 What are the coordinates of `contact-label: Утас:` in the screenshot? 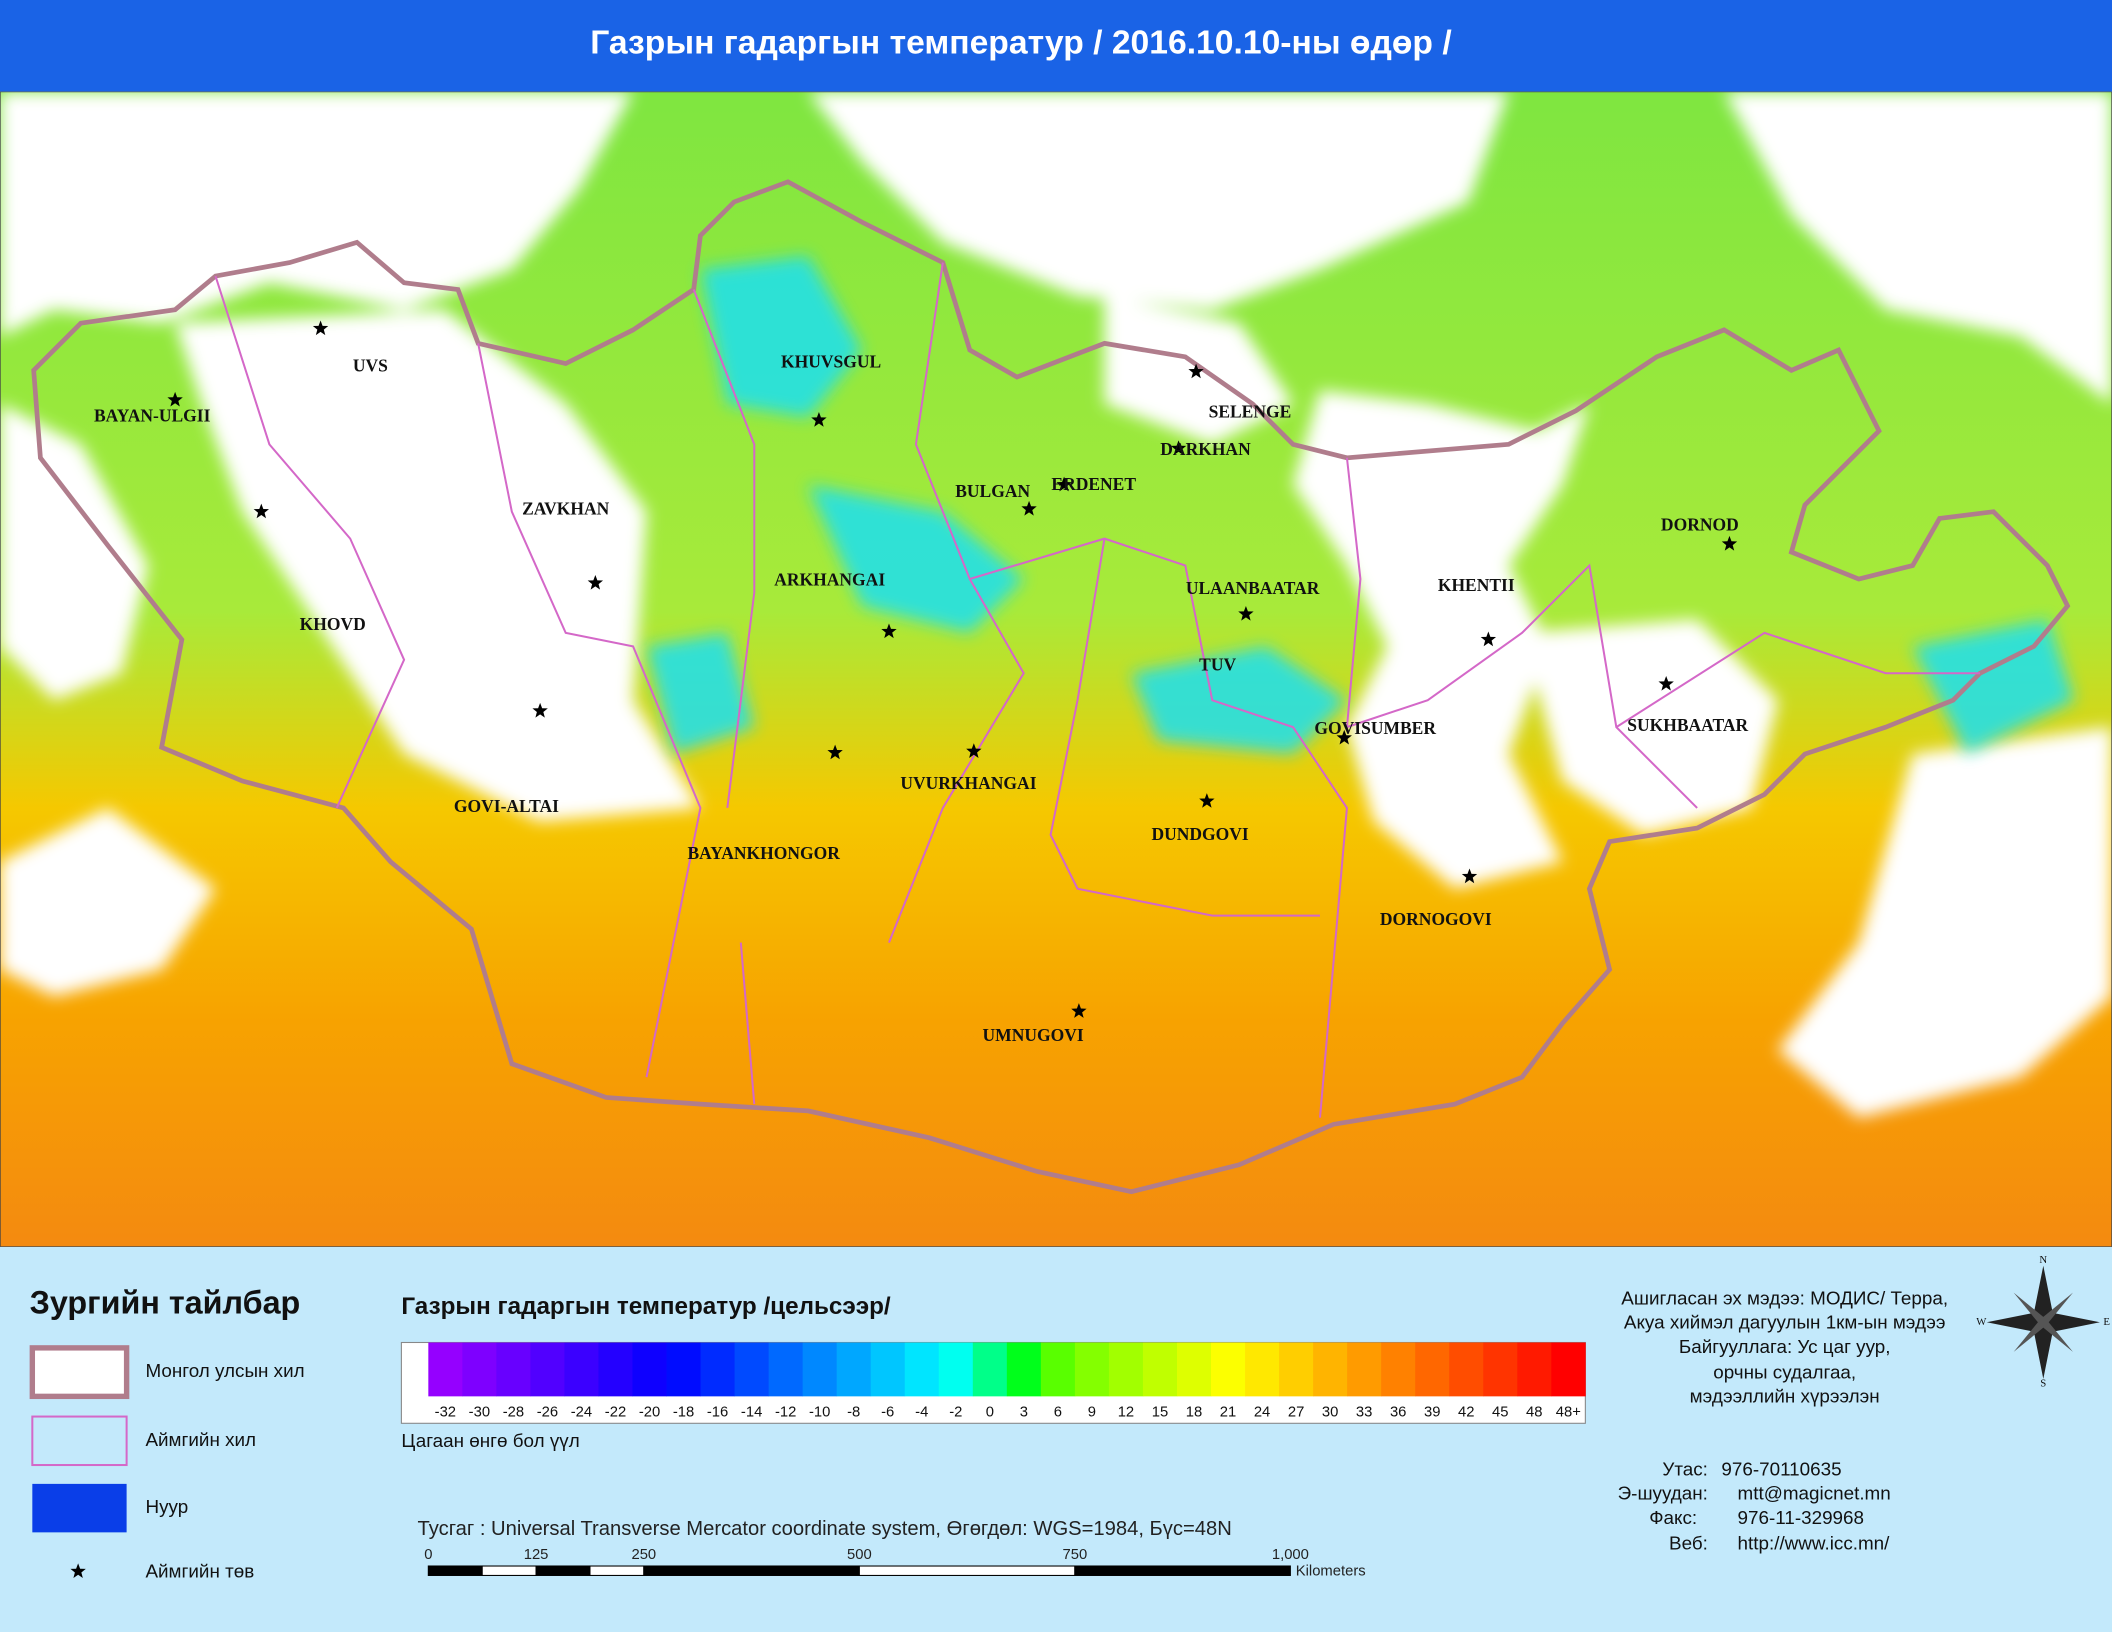 It's located at (1685, 1468).